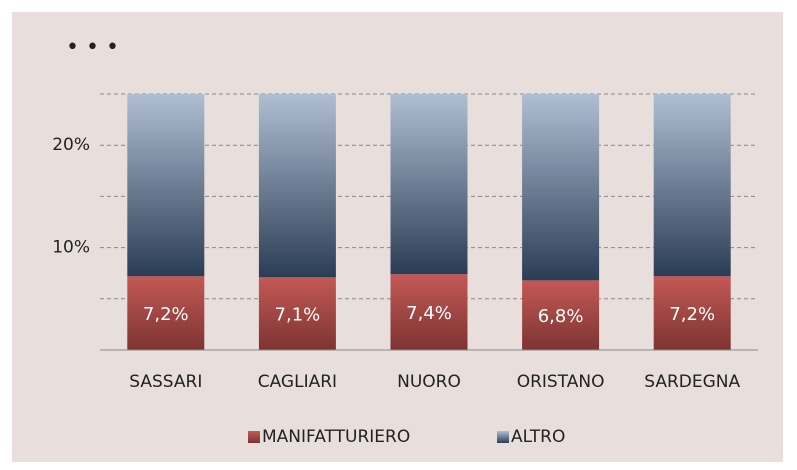 Image resolution: width=797 pixels, height=470 pixels. I want to click on legend-label: MANIFATTURIERO, so click(336, 437).